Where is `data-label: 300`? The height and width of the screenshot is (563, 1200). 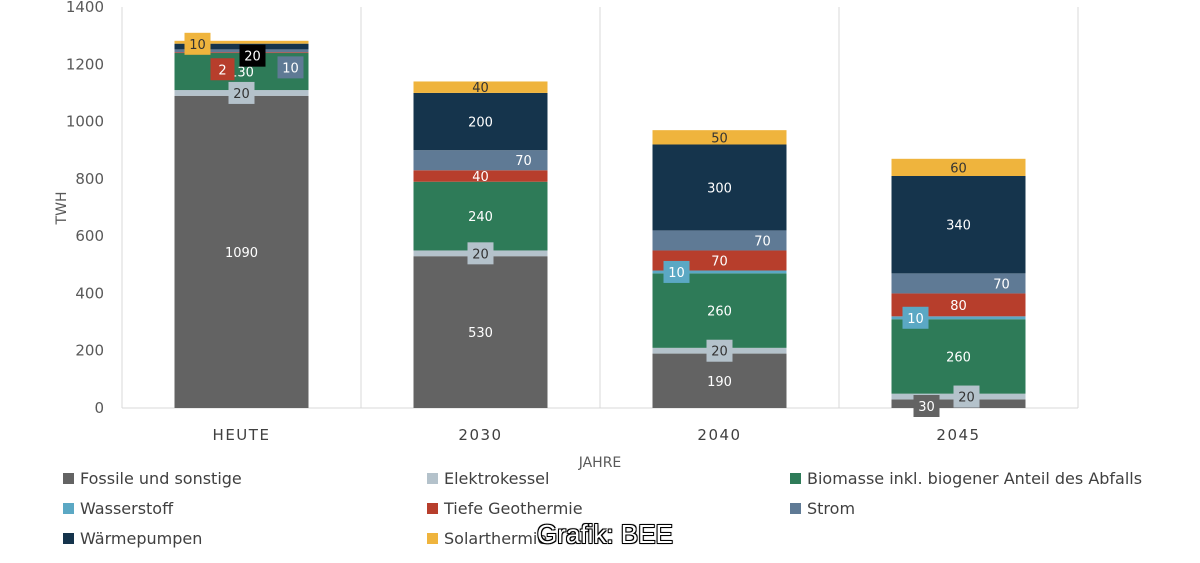 data-label: 300 is located at coordinates (719, 188).